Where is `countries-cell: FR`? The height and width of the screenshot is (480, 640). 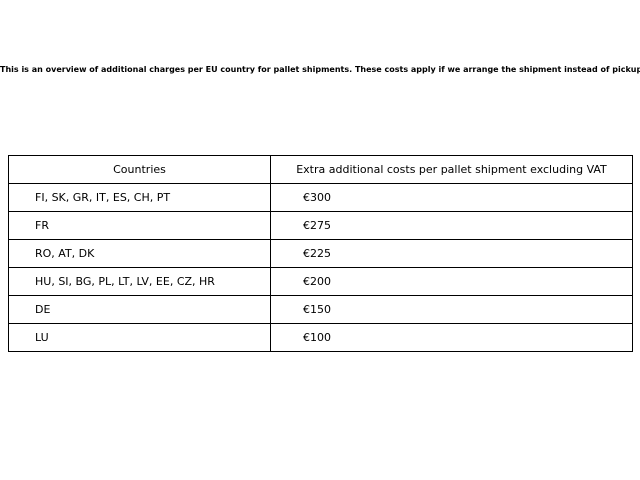
countries-cell: FR is located at coordinates (139, 225).